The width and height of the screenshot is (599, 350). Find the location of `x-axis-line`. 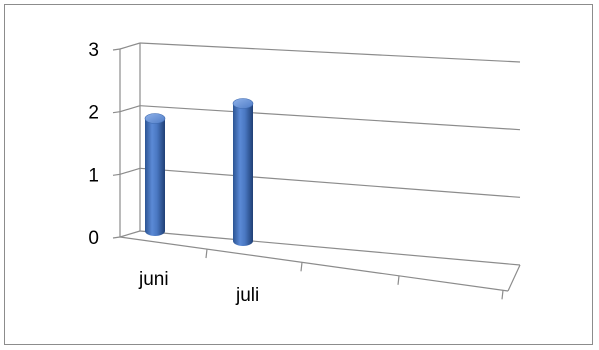

x-axis-line is located at coordinates (314, 264).